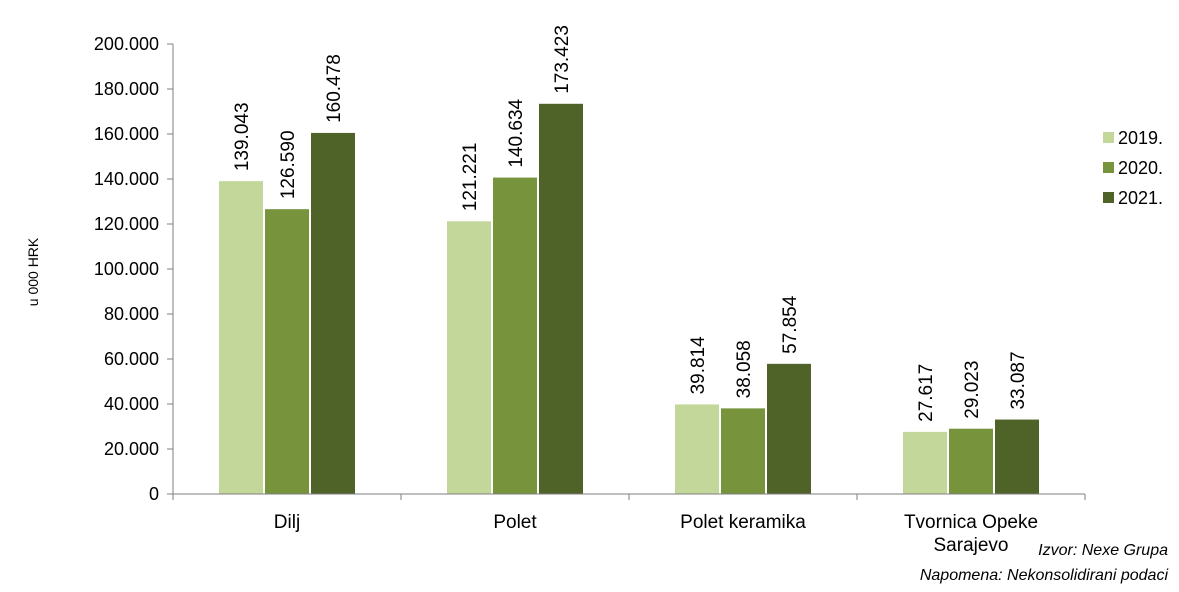 The width and height of the screenshot is (1179, 592). What do you see at coordinates (287, 522) in the screenshot?
I see `x-category-label: Dilj` at bounding box center [287, 522].